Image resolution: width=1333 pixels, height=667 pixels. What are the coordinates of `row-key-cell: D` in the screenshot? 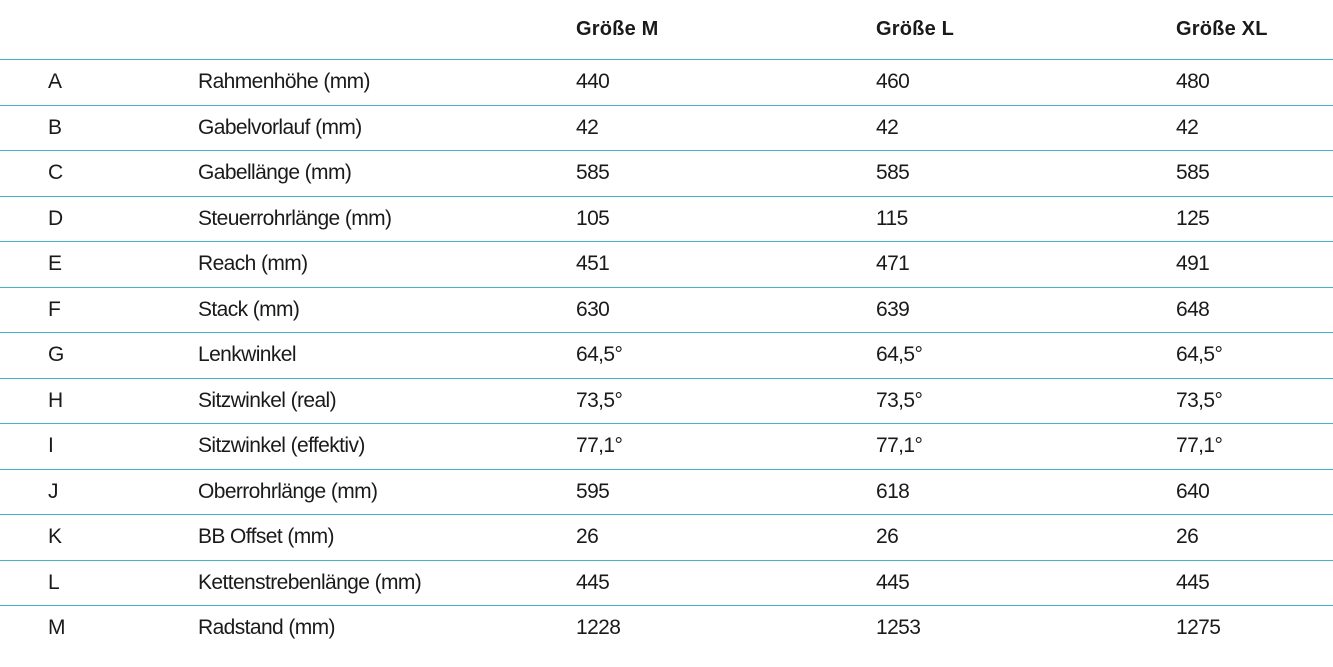 It's located at (99, 219).